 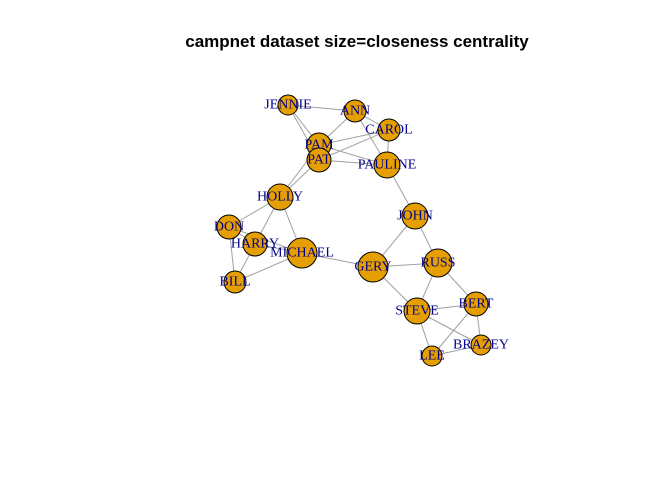 I want to click on node-label-pam: PAM, so click(x=319, y=145).